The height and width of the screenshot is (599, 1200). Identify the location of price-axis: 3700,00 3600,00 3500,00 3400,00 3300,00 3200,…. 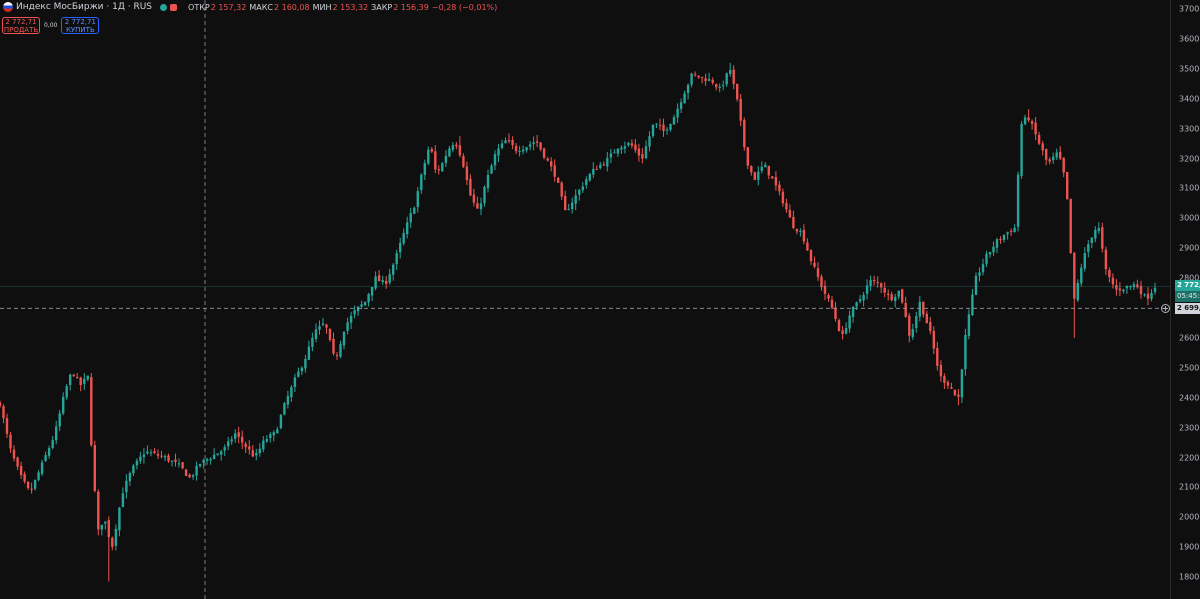
(1185, 299).